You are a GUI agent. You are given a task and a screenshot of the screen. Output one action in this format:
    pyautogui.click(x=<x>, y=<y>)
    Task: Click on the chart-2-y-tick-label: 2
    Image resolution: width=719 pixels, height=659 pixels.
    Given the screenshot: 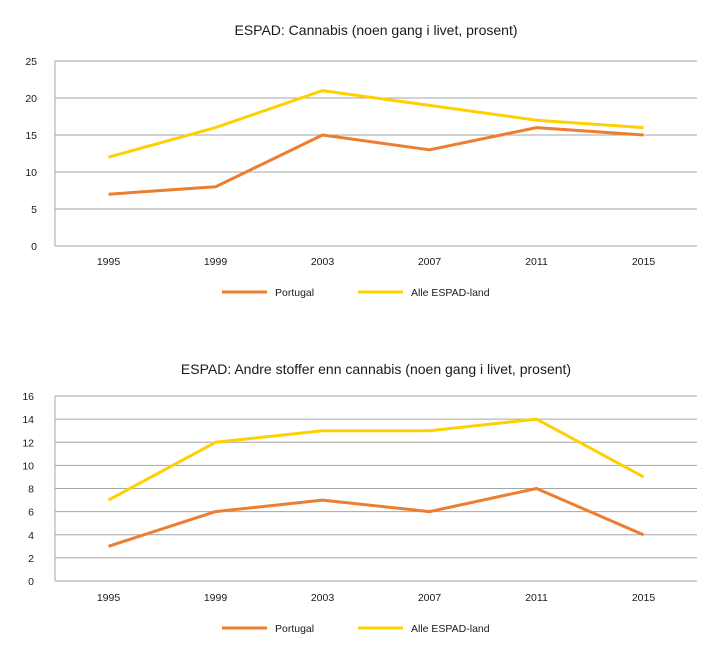 What is the action you would take?
    pyautogui.click(x=31, y=559)
    